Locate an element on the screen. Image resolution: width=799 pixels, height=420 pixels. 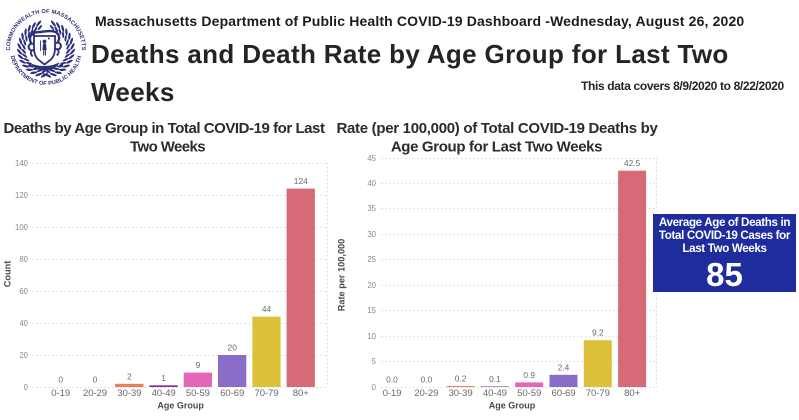
svg-text: 0.9 is located at coordinates (529, 375).